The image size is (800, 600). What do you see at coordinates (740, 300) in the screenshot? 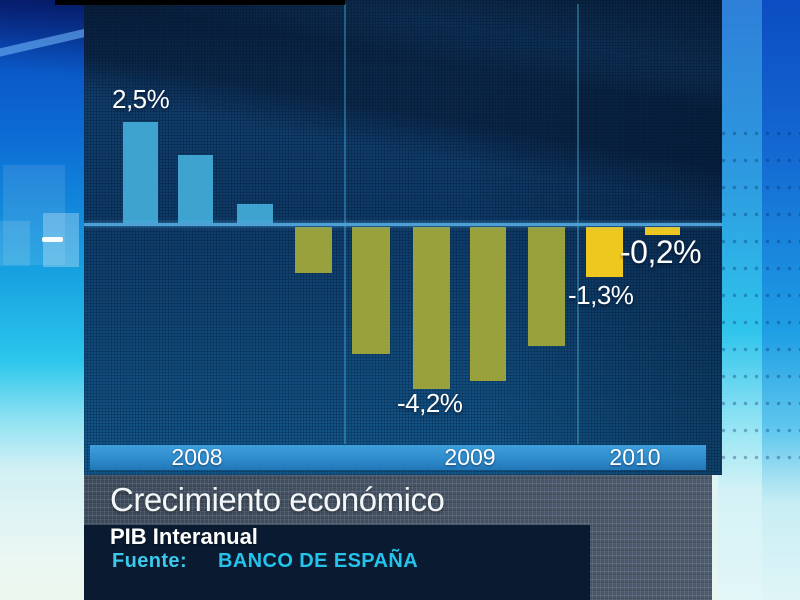
I see `right-band-strip-light` at bounding box center [740, 300].